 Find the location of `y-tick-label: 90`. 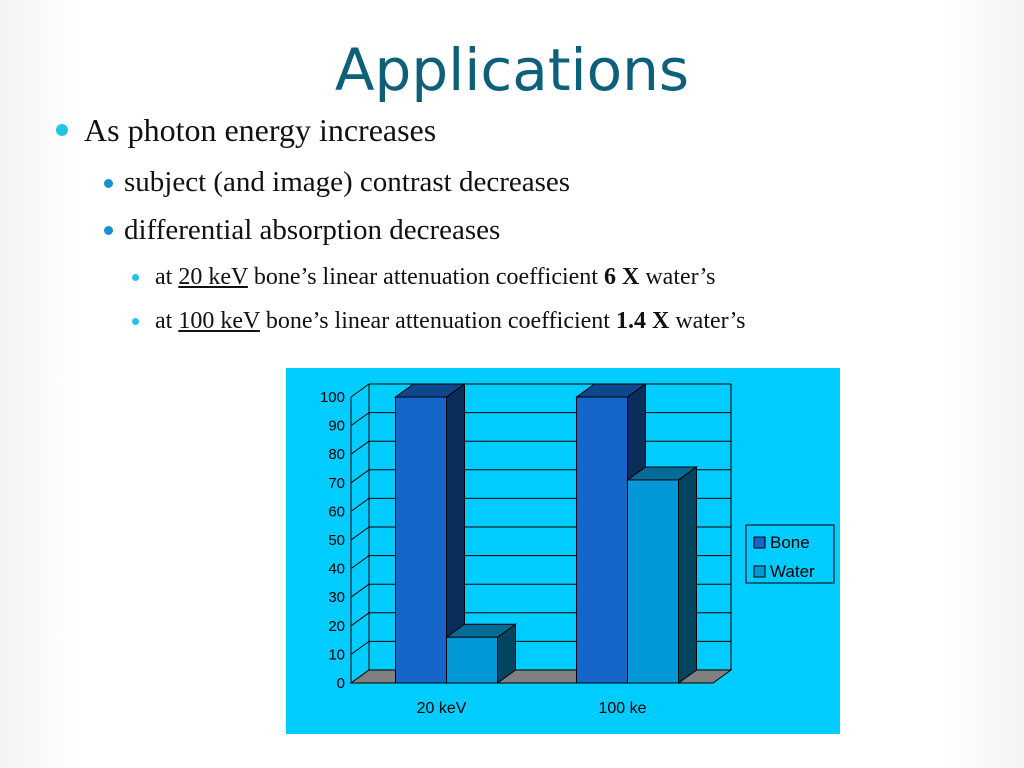

y-tick-label: 90 is located at coordinates (336, 426).